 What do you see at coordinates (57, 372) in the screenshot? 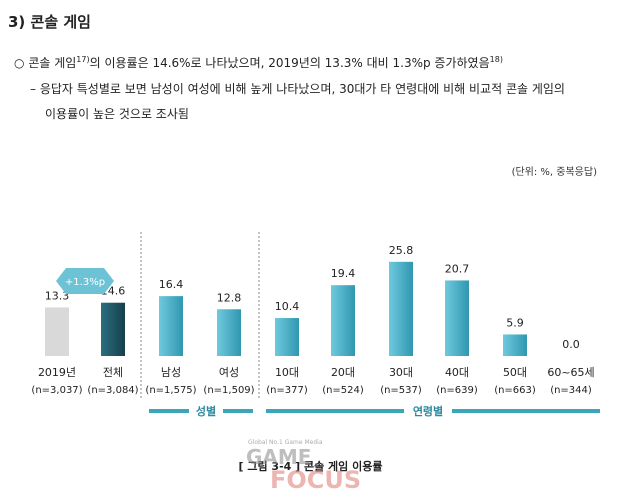
I see `category-label-2019년: 2019년` at bounding box center [57, 372].